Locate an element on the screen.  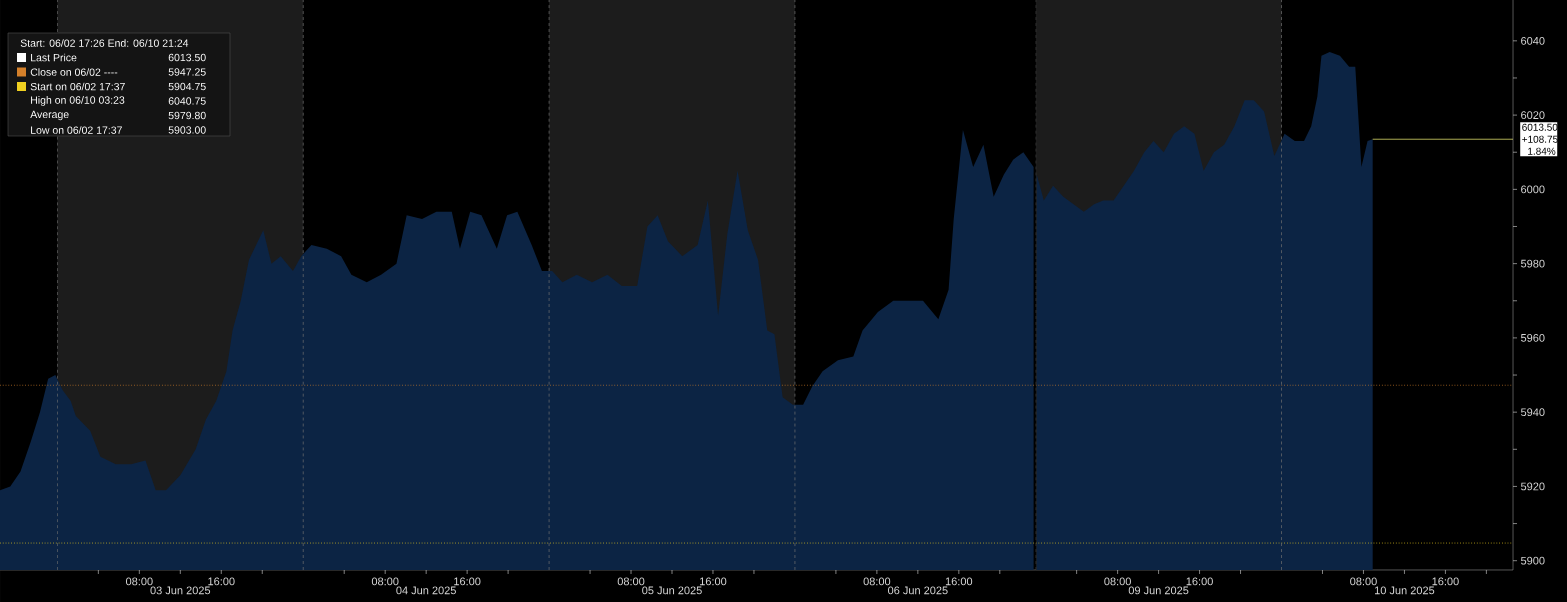
y-tick-label: 5940 is located at coordinates (1532, 412).